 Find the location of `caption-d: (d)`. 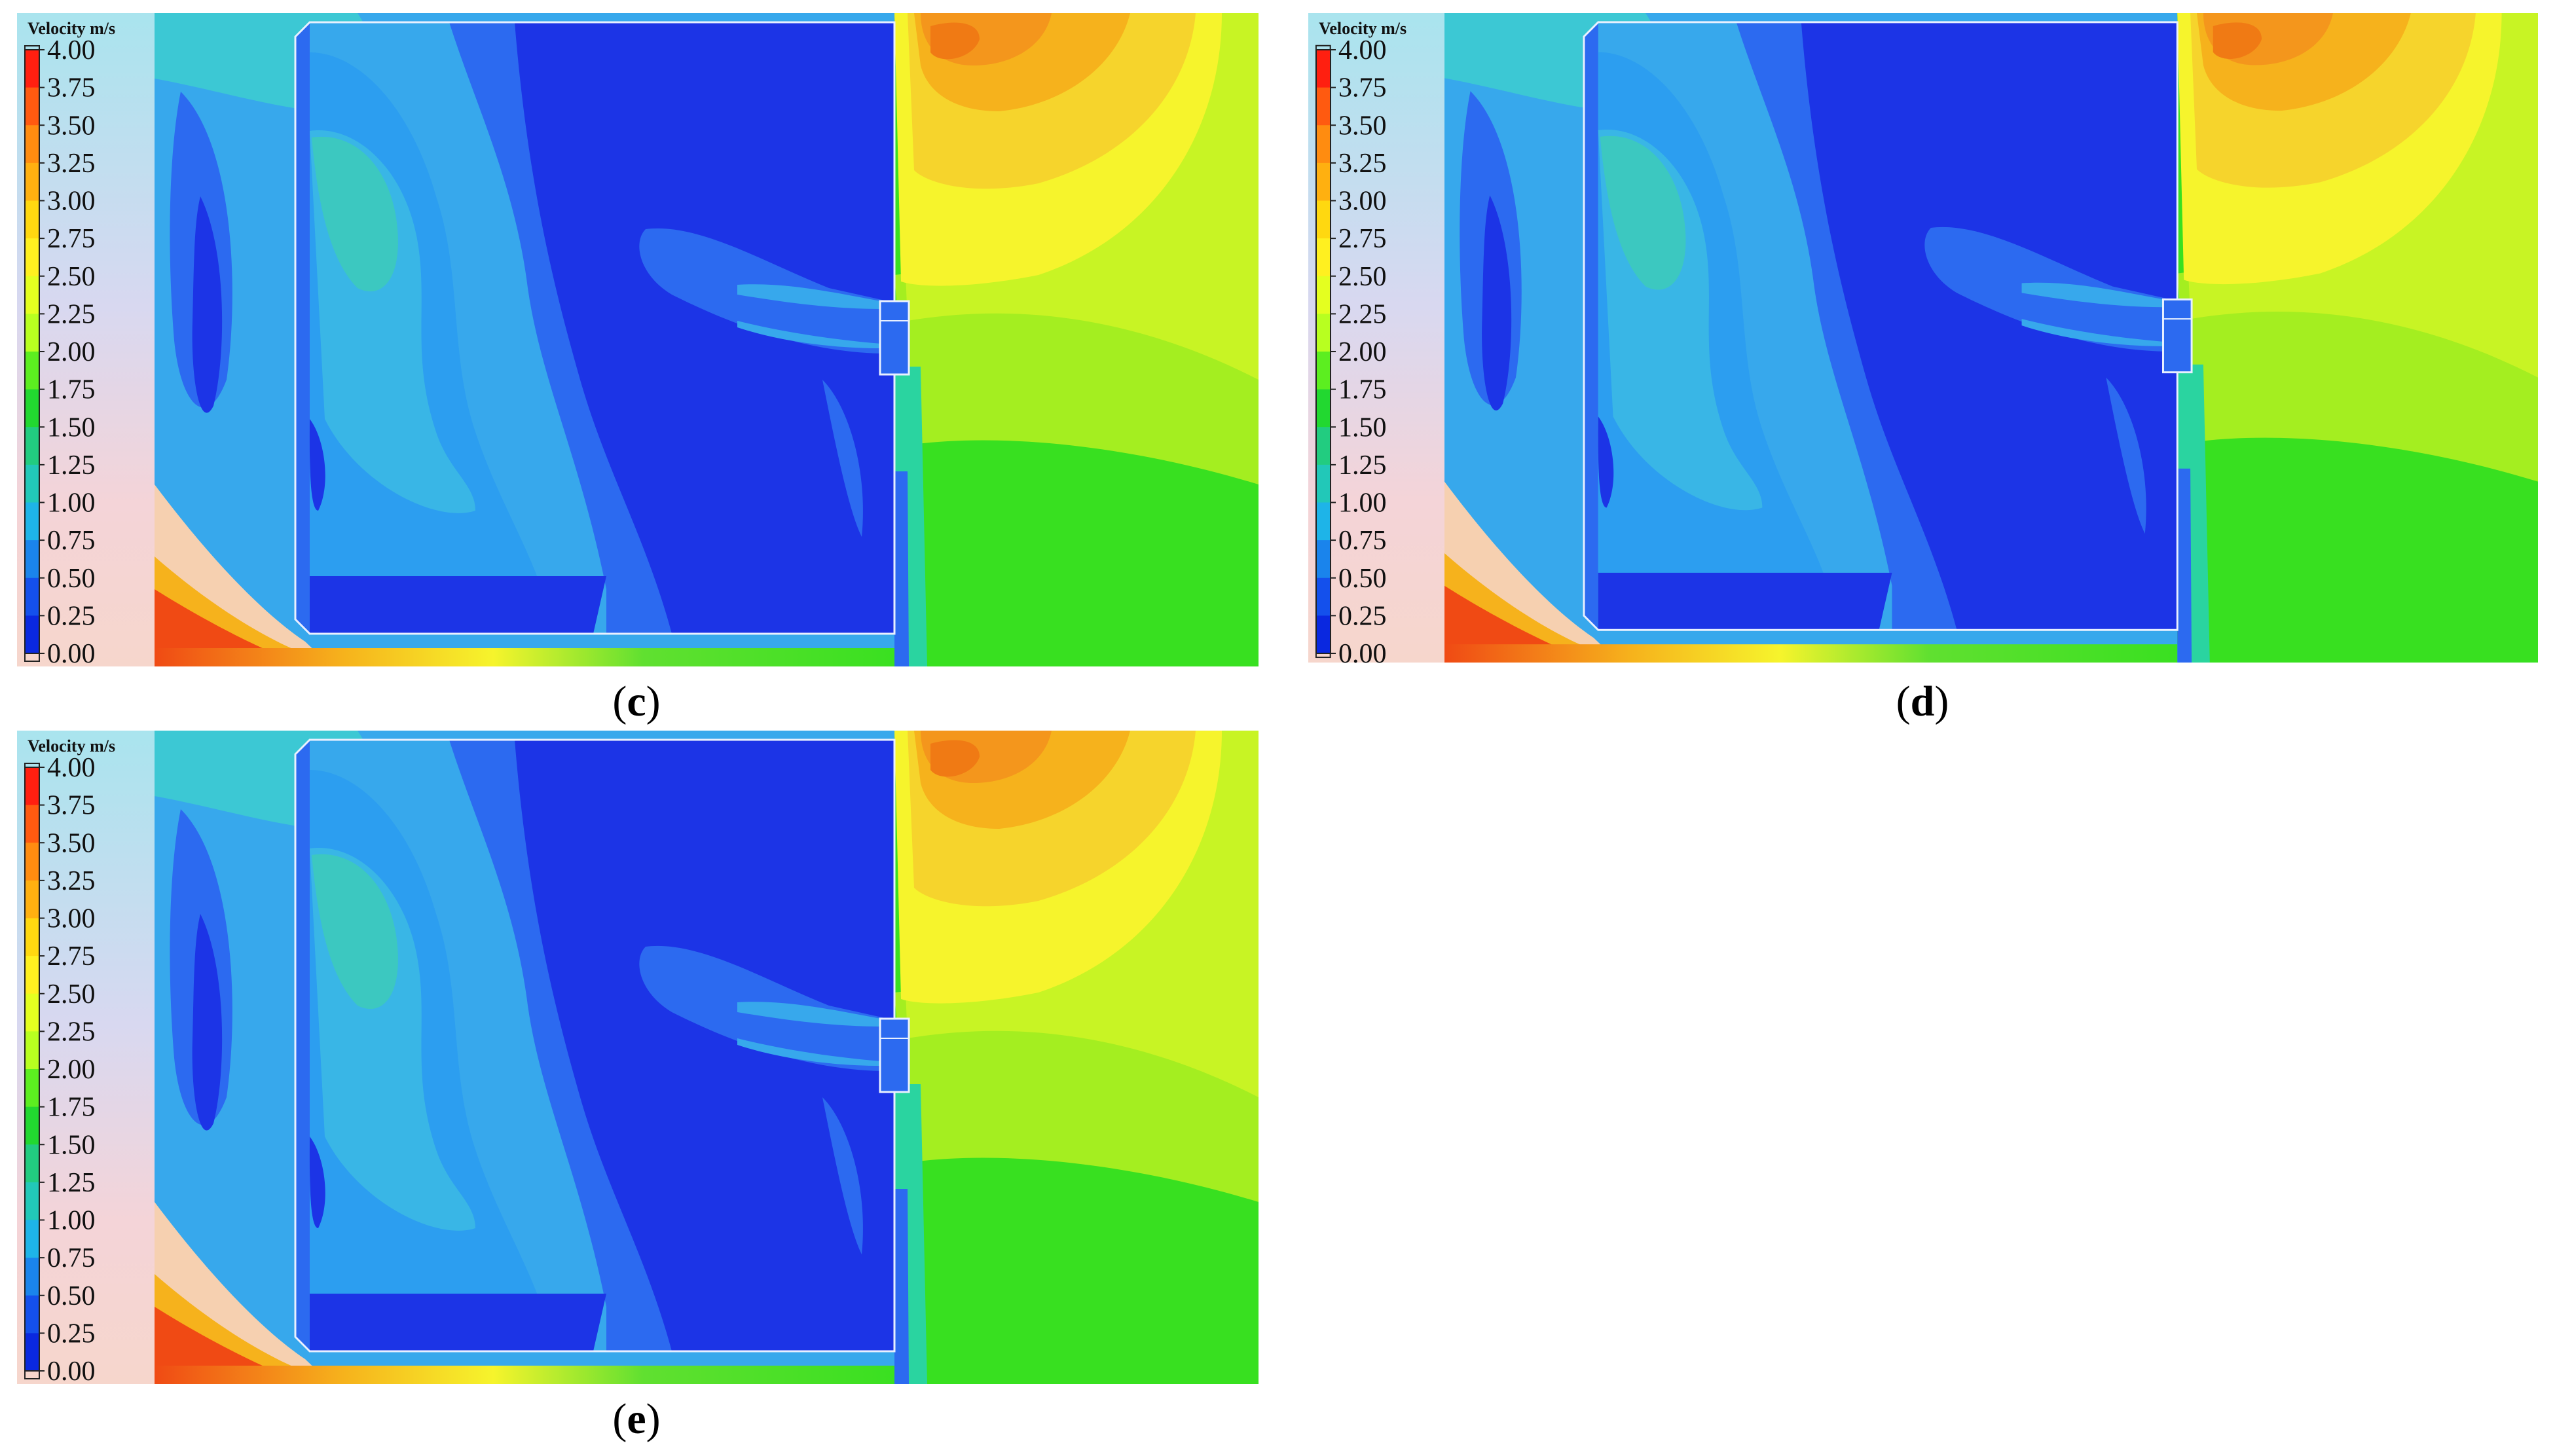

caption-d: (d) is located at coordinates (1923, 701).